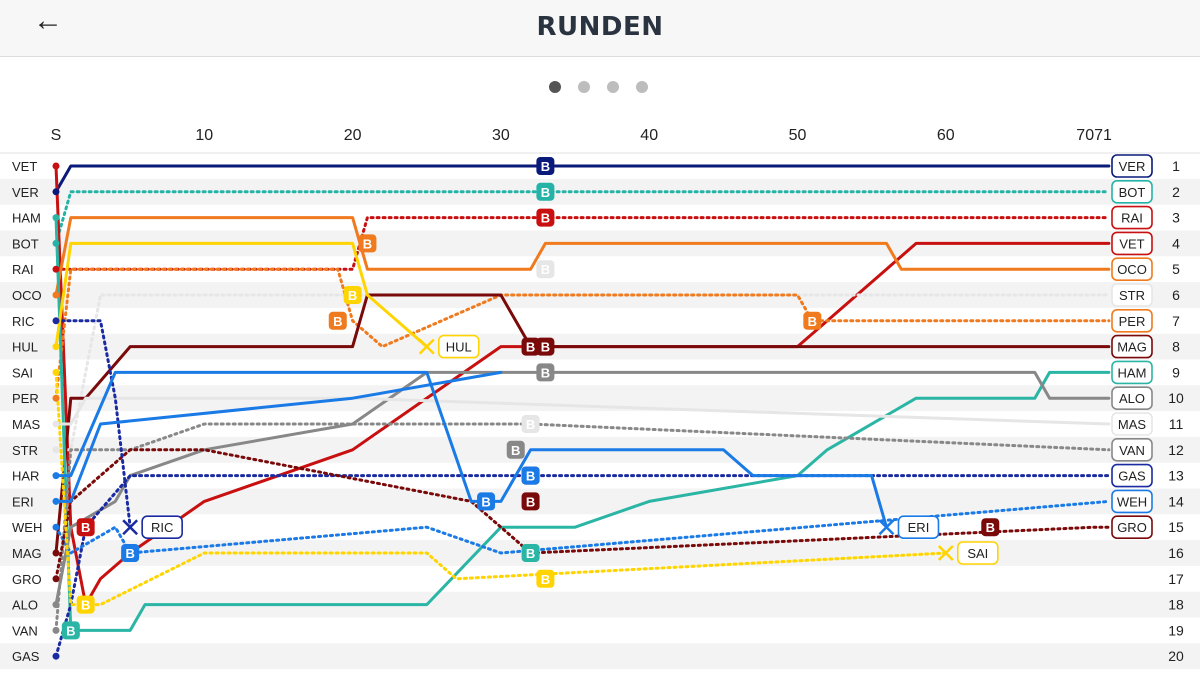  Describe the element at coordinates (1176, 398) in the screenshot. I see `position-number: 10` at that location.